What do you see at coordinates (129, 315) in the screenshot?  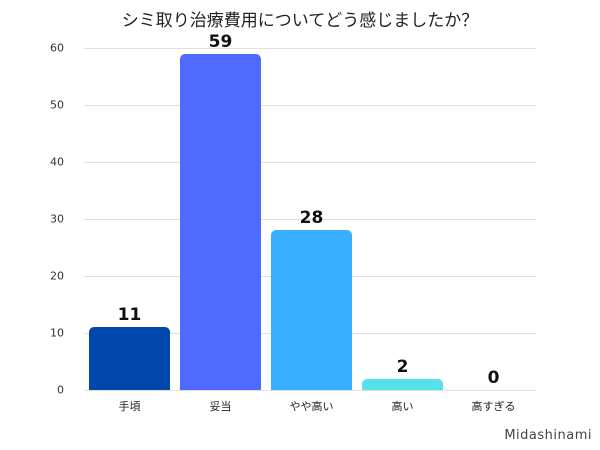 I see `bar-value-label: 11` at bounding box center [129, 315].